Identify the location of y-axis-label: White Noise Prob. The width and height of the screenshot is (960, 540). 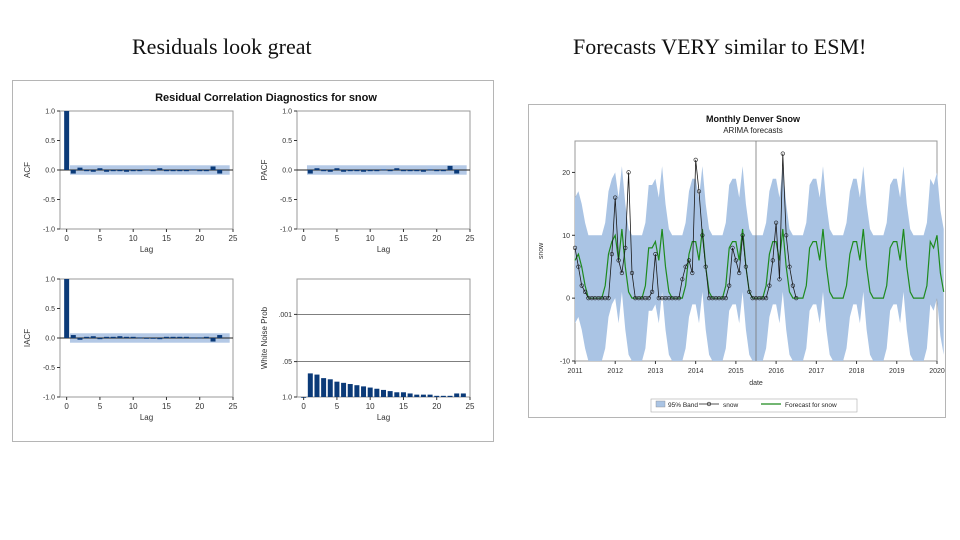
(264, 337).